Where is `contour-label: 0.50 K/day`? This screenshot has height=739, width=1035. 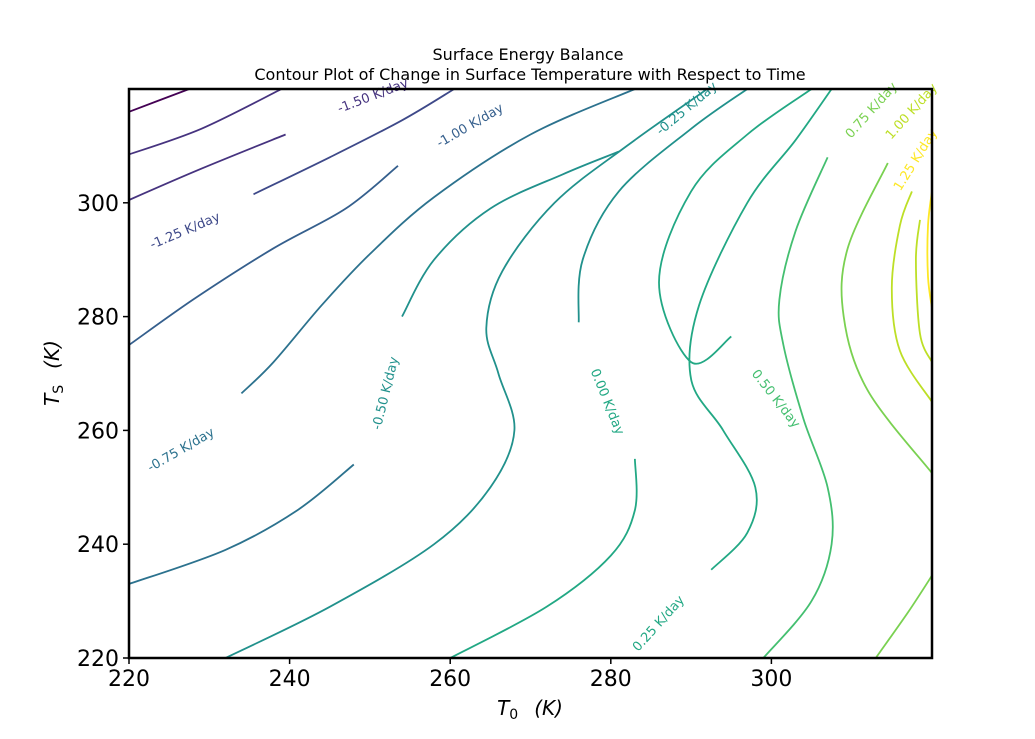
contour-label: 0.50 K/day is located at coordinates (775, 399).